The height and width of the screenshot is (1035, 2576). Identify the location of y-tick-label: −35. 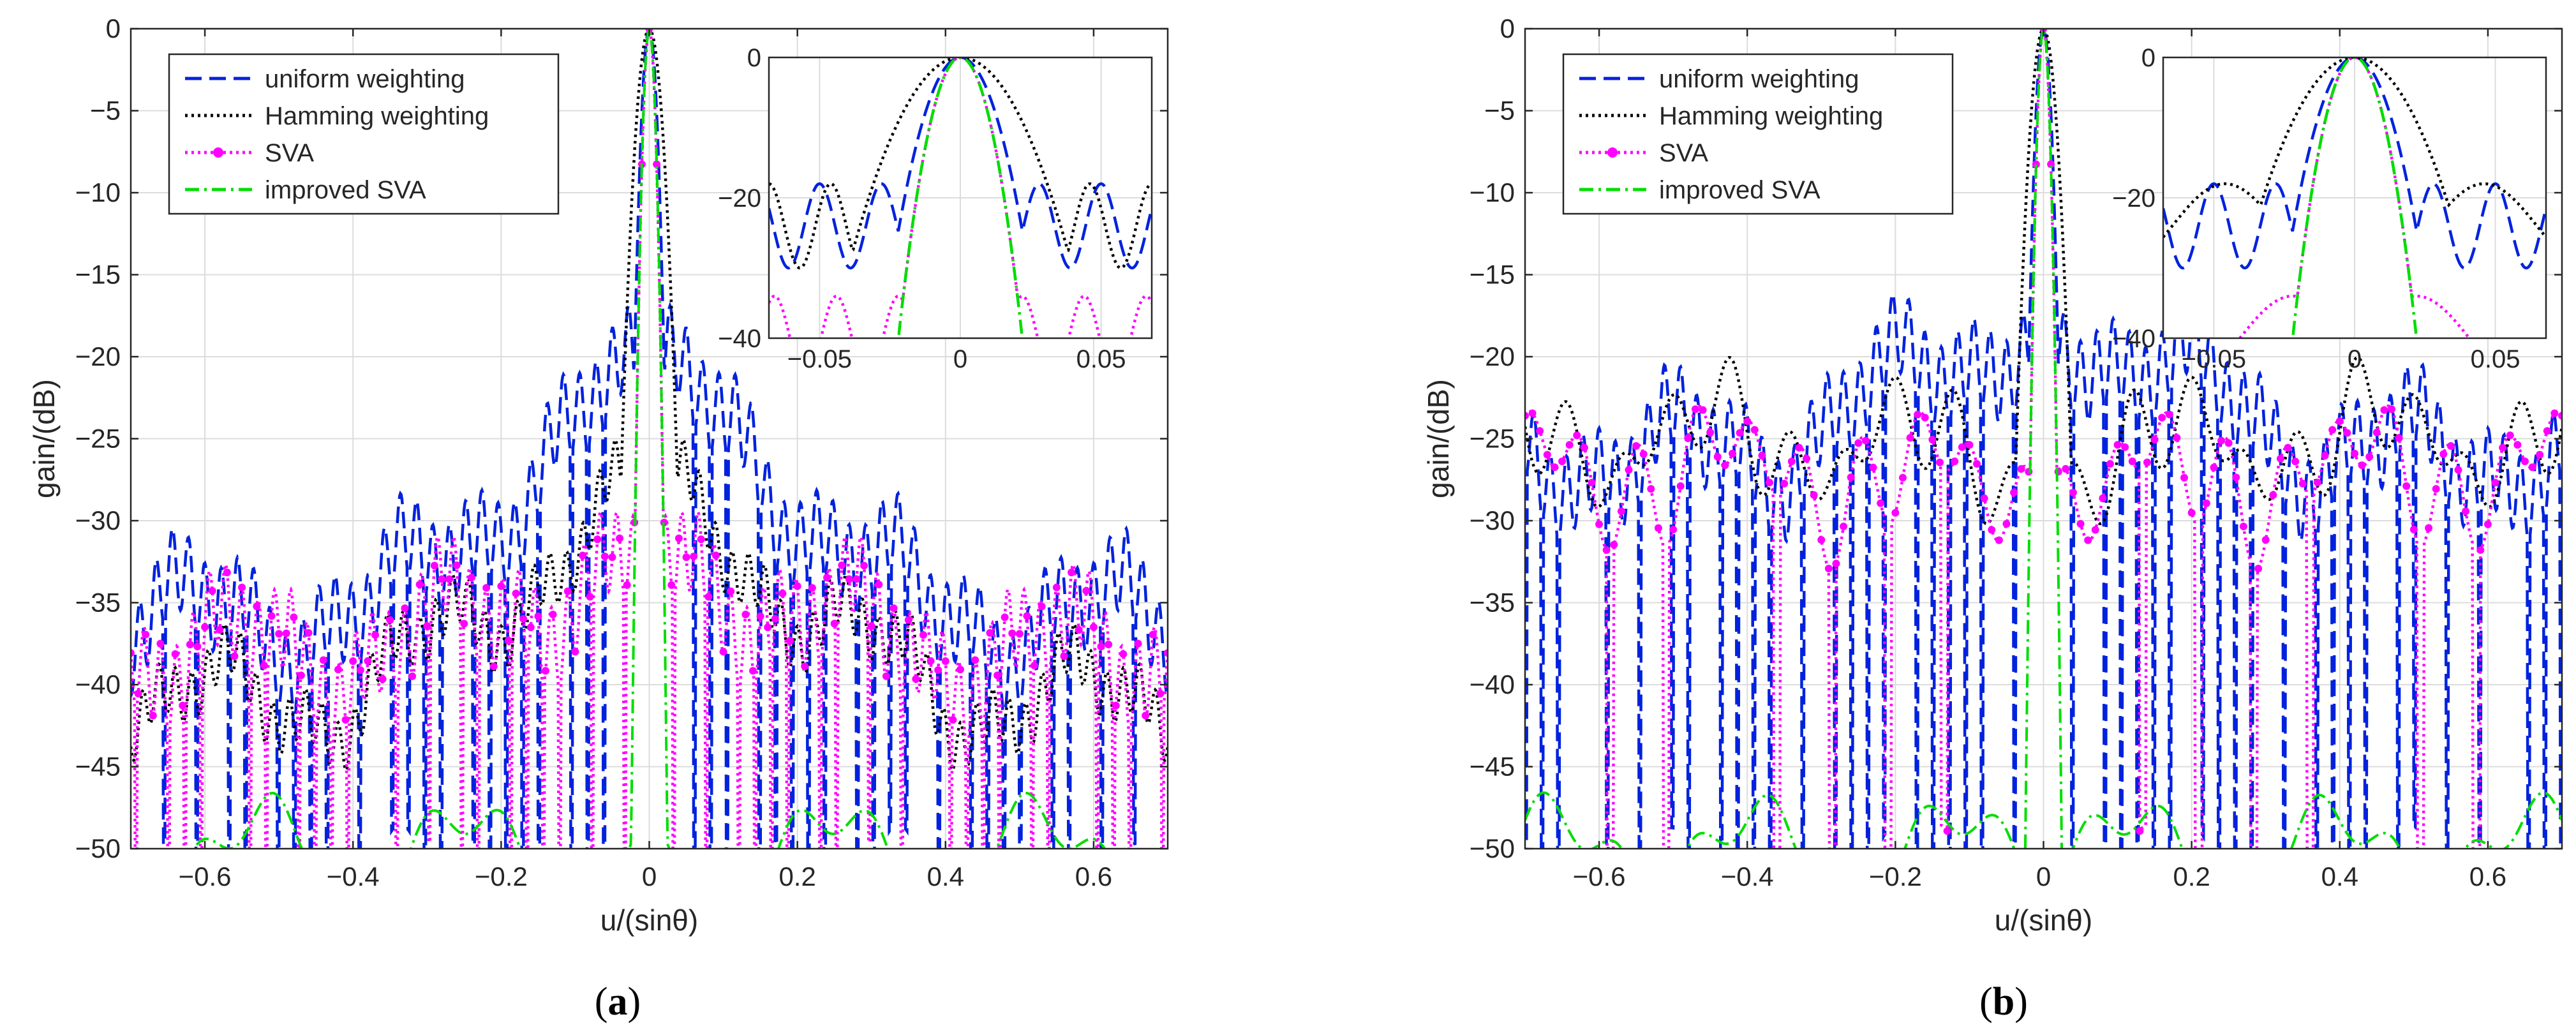
(98, 603).